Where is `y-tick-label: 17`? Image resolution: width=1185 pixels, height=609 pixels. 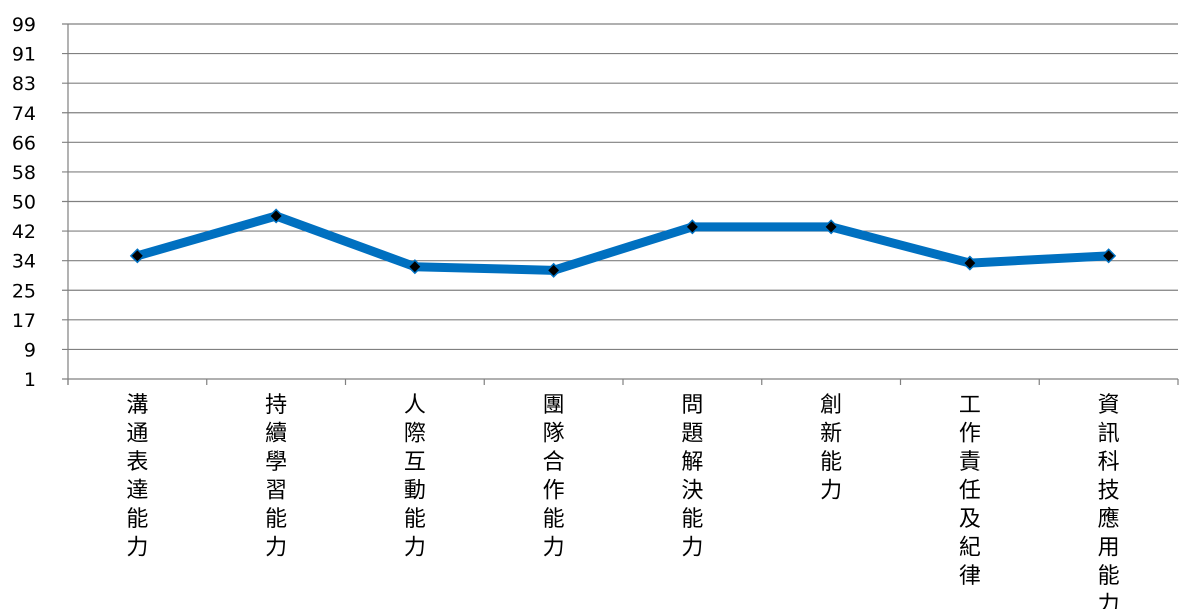 y-tick-label: 17 is located at coordinates (24, 321).